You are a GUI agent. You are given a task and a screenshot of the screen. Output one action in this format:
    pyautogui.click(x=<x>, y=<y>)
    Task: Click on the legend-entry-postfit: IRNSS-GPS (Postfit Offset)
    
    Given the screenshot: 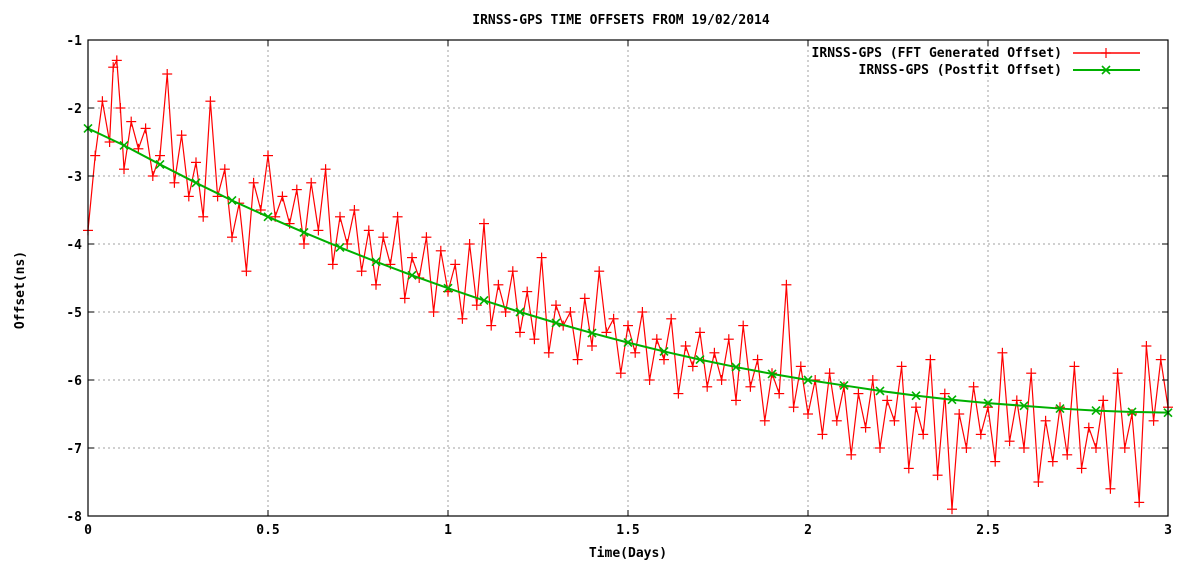 What is the action you would take?
    pyautogui.click(x=999, y=70)
    